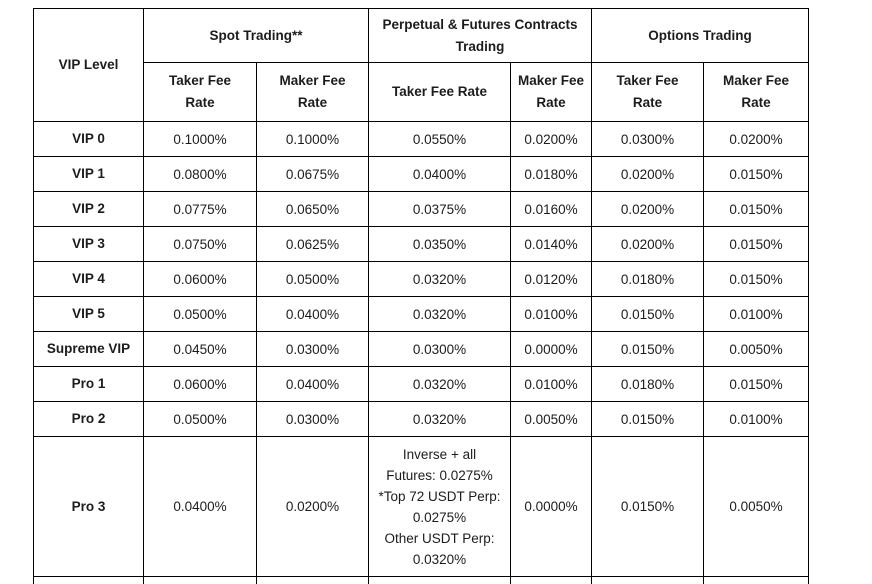 The image size is (872, 584). What do you see at coordinates (440, 139) in the screenshot?
I see `fee-rate-cell: 0.0550%` at bounding box center [440, 139].